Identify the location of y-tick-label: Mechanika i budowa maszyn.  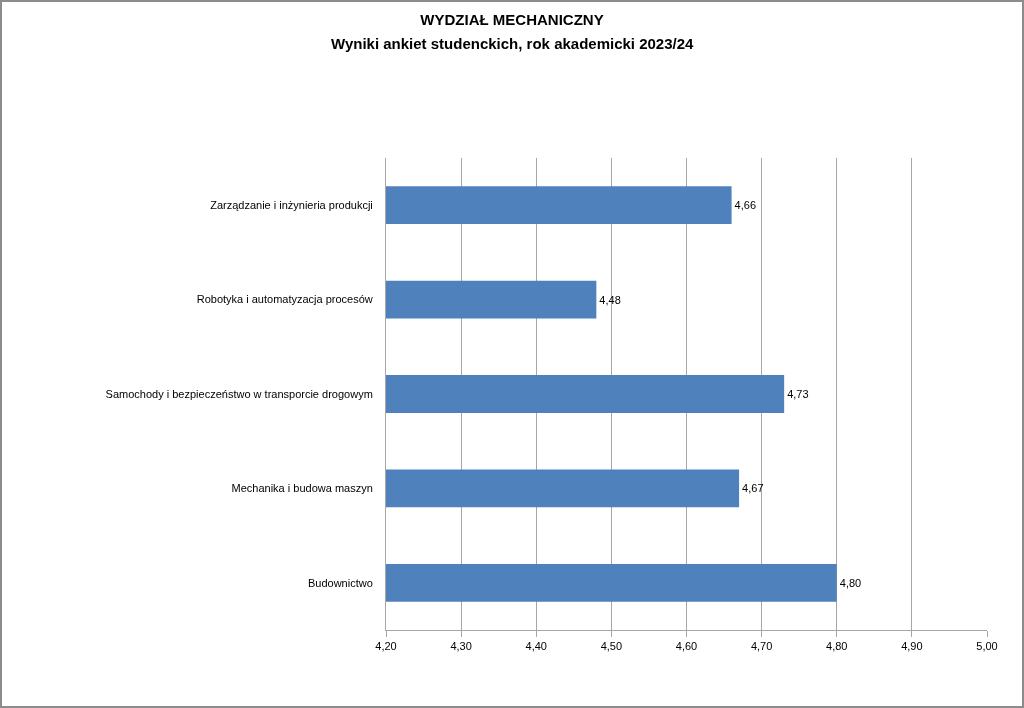
(302, 488).